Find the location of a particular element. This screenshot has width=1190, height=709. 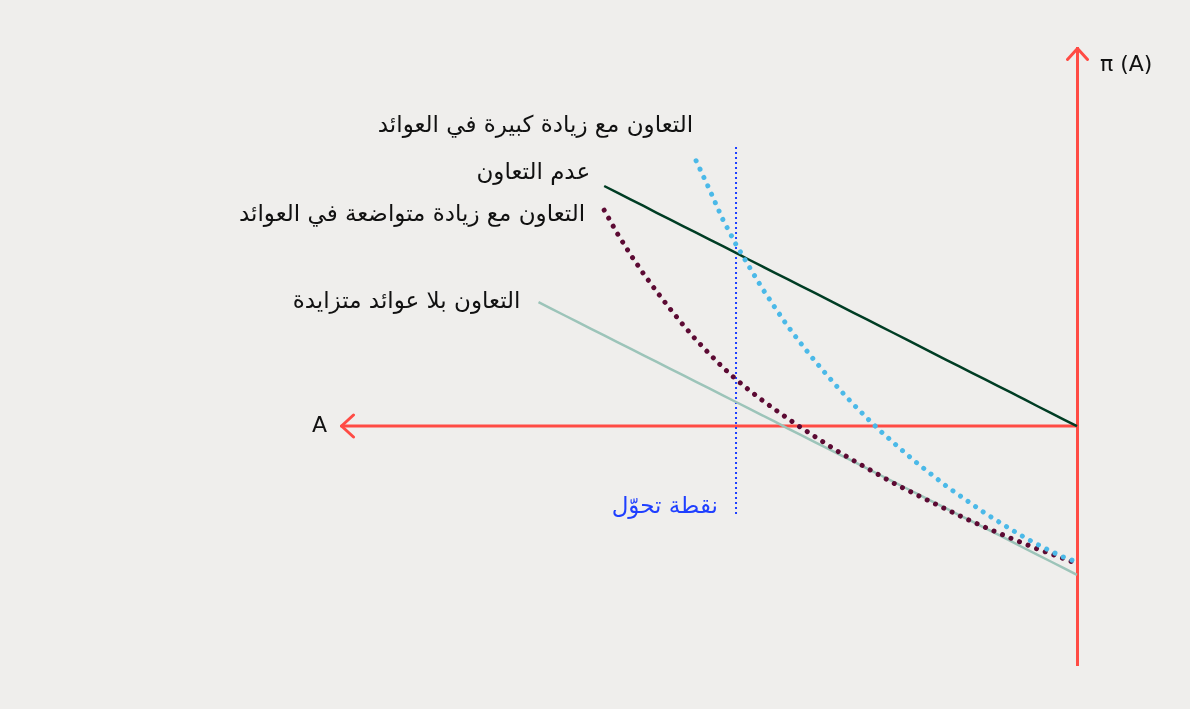

y-axis-title: π (A) is located at coordinates (1126, 63).